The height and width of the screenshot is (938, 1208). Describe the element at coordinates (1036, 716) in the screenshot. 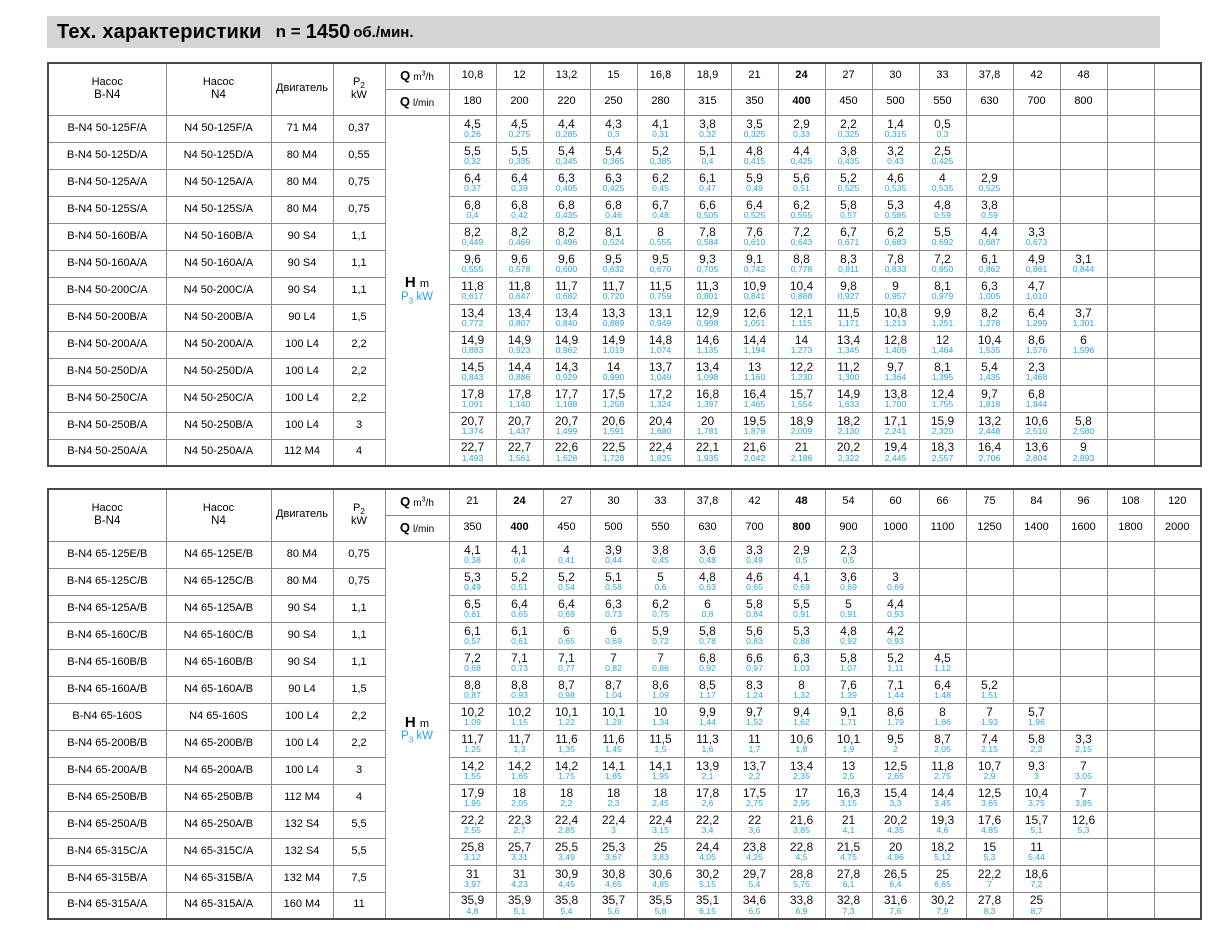

I see `duty-point-cell: 5,7 1,96` at that location.